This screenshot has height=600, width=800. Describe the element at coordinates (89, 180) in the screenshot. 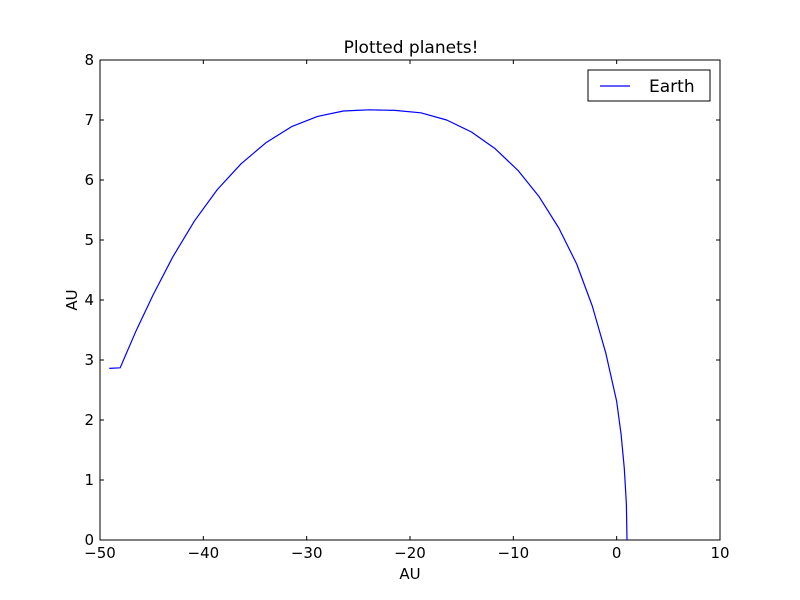

I see `y-tick-label: 6` at that location.